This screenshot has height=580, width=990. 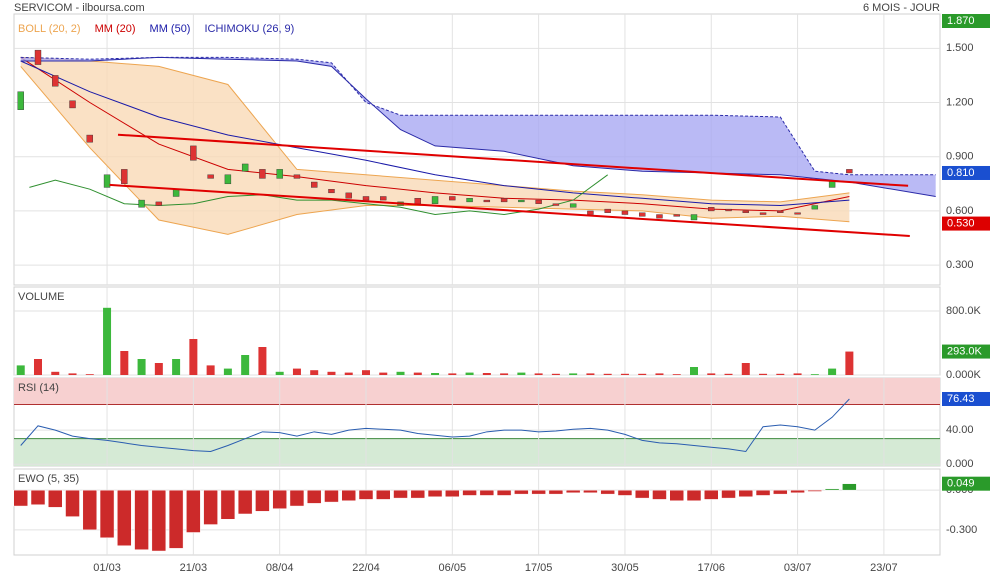 I want to click on x-tick-label: 01/03, so click(x=107, y=568).